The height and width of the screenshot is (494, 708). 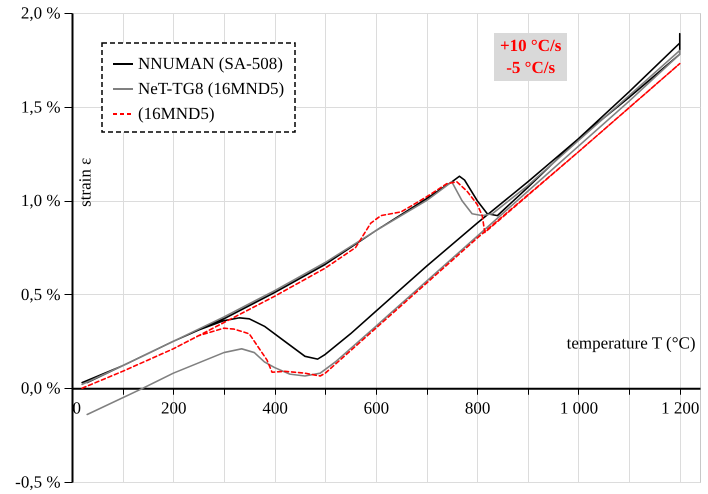 I want to click on x-tick-label: 1 000, so click(x=579, y=408).